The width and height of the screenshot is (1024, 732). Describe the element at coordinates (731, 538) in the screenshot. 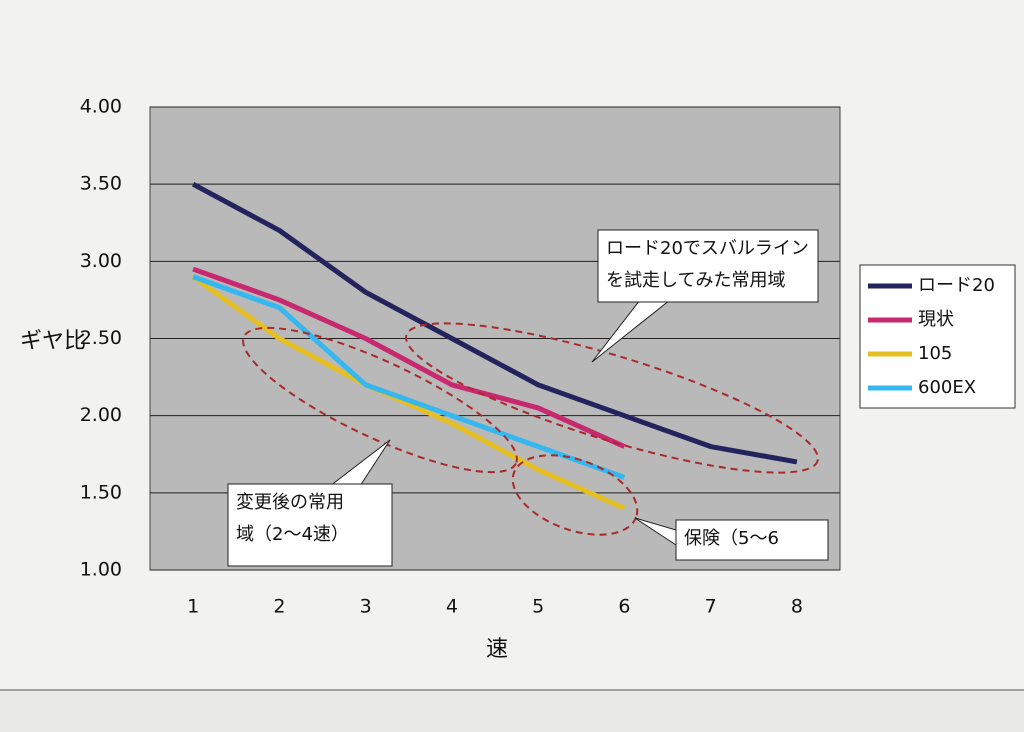

I see `annotation-text: 保険（5〜6` at that location.